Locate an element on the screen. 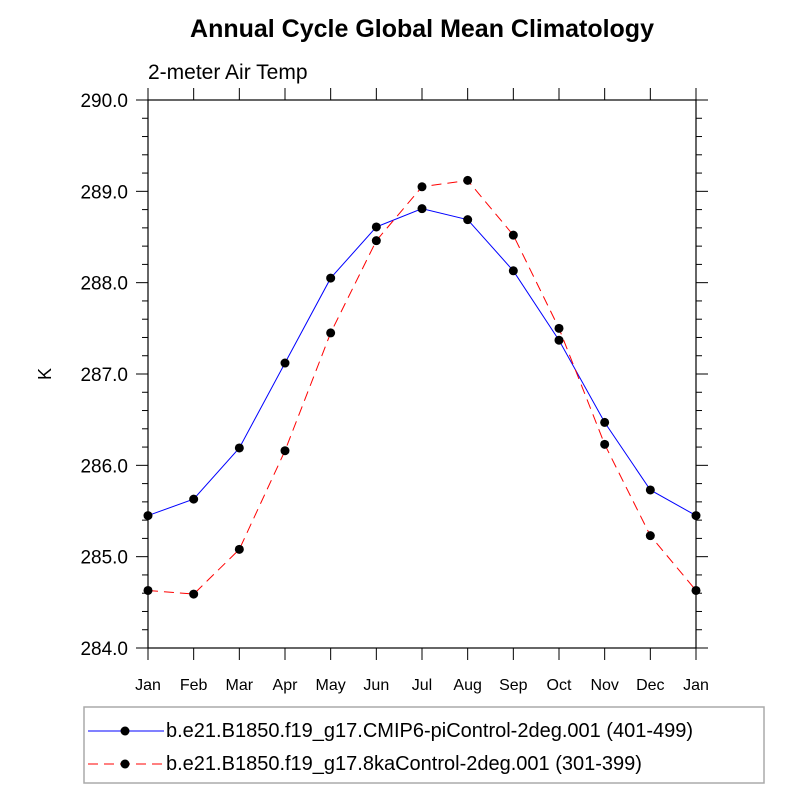 The image size is (800, 800). legend-box is located at coordinates (424, 745).